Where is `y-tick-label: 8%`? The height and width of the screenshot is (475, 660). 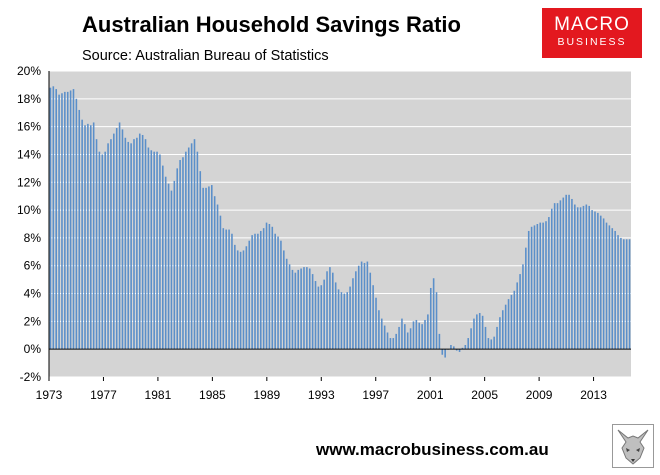
y-tick-label: 8% is located at coordinates (33, 238).